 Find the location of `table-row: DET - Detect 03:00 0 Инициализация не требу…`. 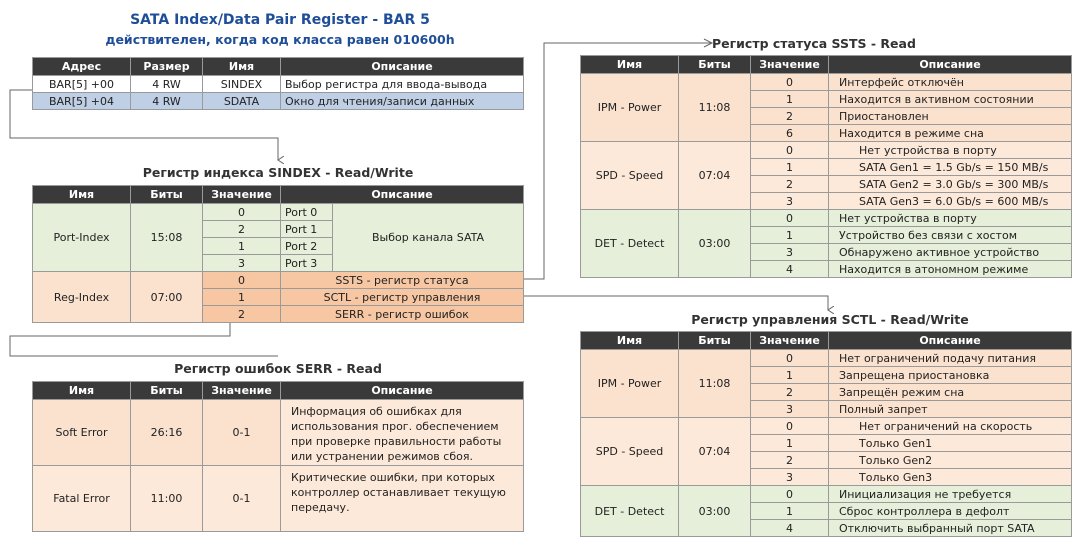

table-row: DET - Detect 03:00 0 Инициализация не требу… is located at coordinates (826, 511).